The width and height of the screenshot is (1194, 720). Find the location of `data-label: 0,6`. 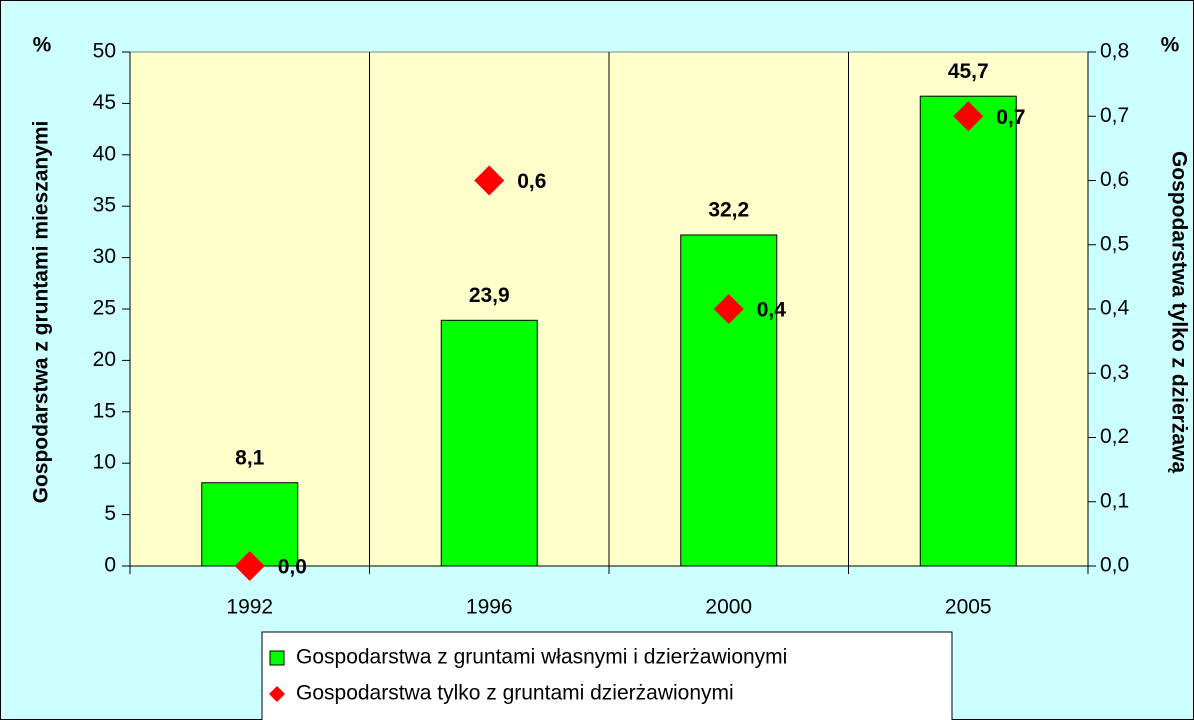

data-label: 0,6 is located at coordinates (531, 181).